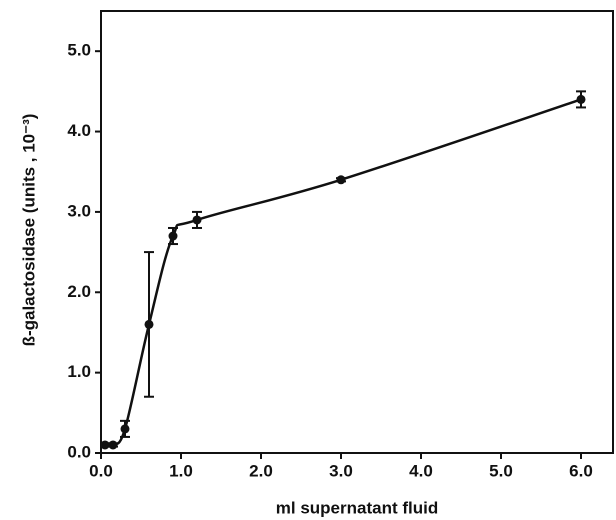  I want to click on x-tick-label: 1.0, so click(181, 470).